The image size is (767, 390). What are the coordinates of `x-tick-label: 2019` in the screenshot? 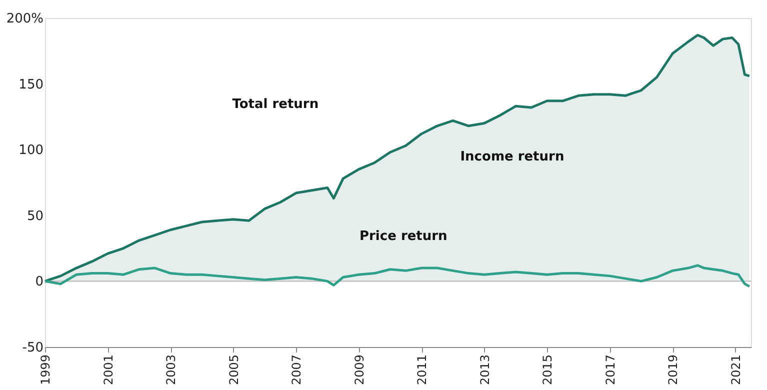 It's located at (673, 370).